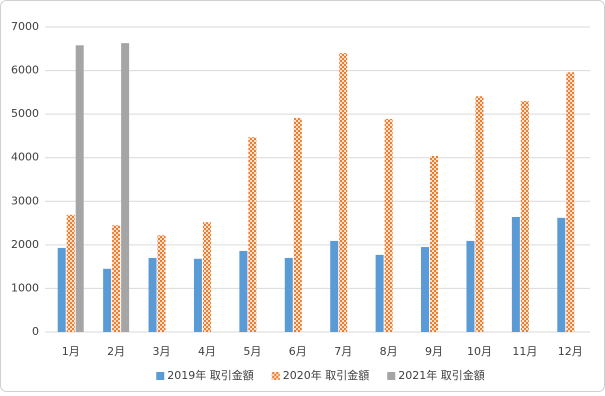  I want to click on x-tick-label: 3月, so click(162, 351).